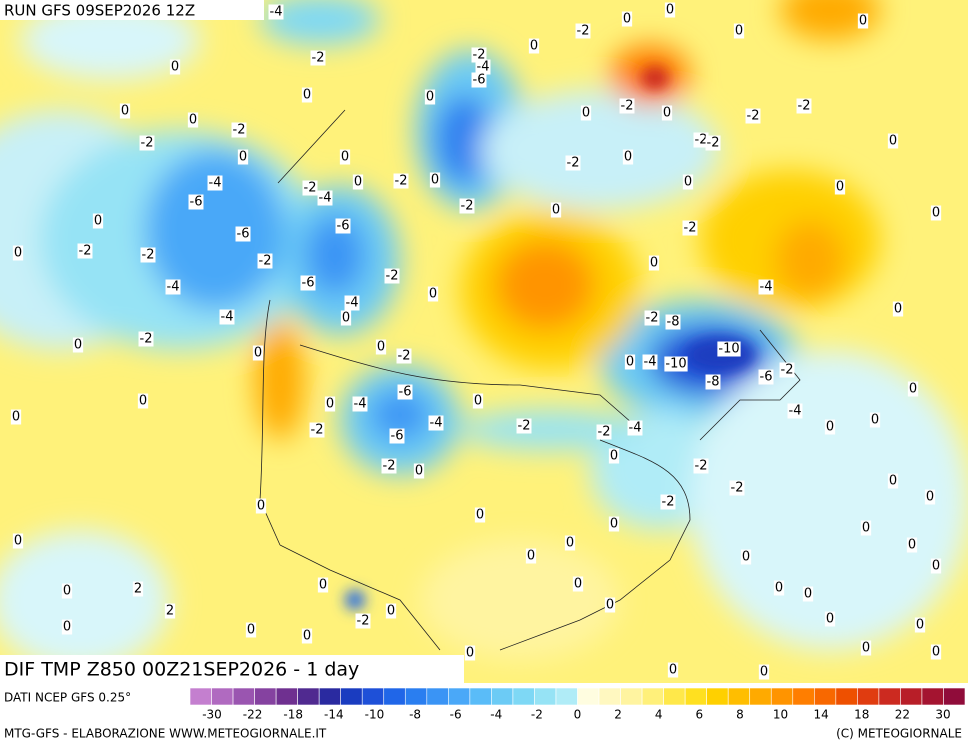  I want to click on run-label-box, so click(132, 10).